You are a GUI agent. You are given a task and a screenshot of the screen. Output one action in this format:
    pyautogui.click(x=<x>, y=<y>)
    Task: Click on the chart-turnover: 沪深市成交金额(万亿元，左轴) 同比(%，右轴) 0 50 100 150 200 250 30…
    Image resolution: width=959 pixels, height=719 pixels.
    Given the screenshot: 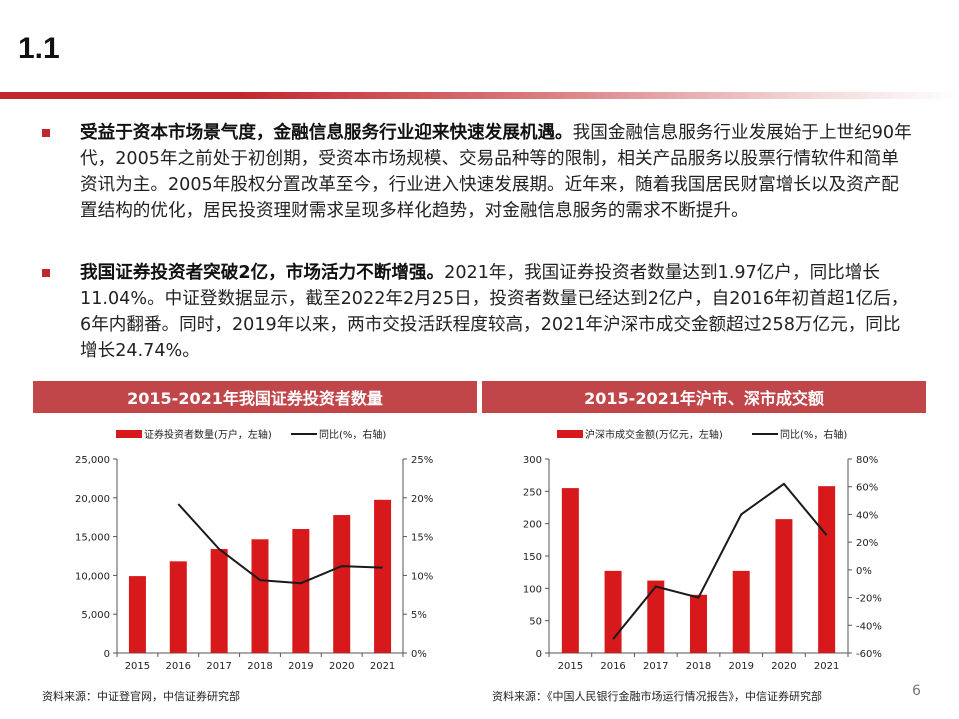 What is the action you would take?
    pyautogui.click(x=702, y=550)
    